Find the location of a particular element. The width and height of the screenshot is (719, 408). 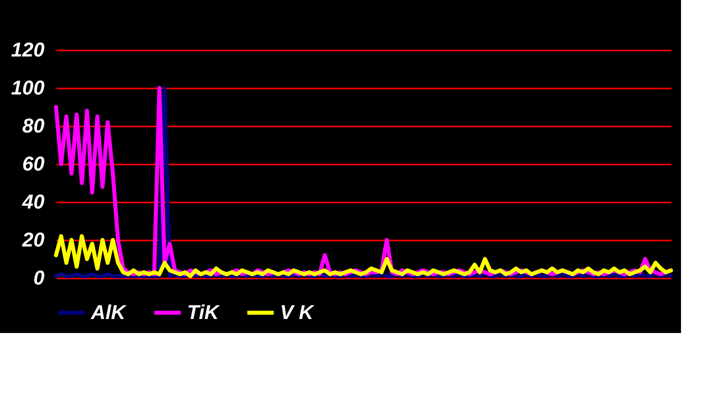

y-tick-label: 20 is located at coordinates (32, 241).